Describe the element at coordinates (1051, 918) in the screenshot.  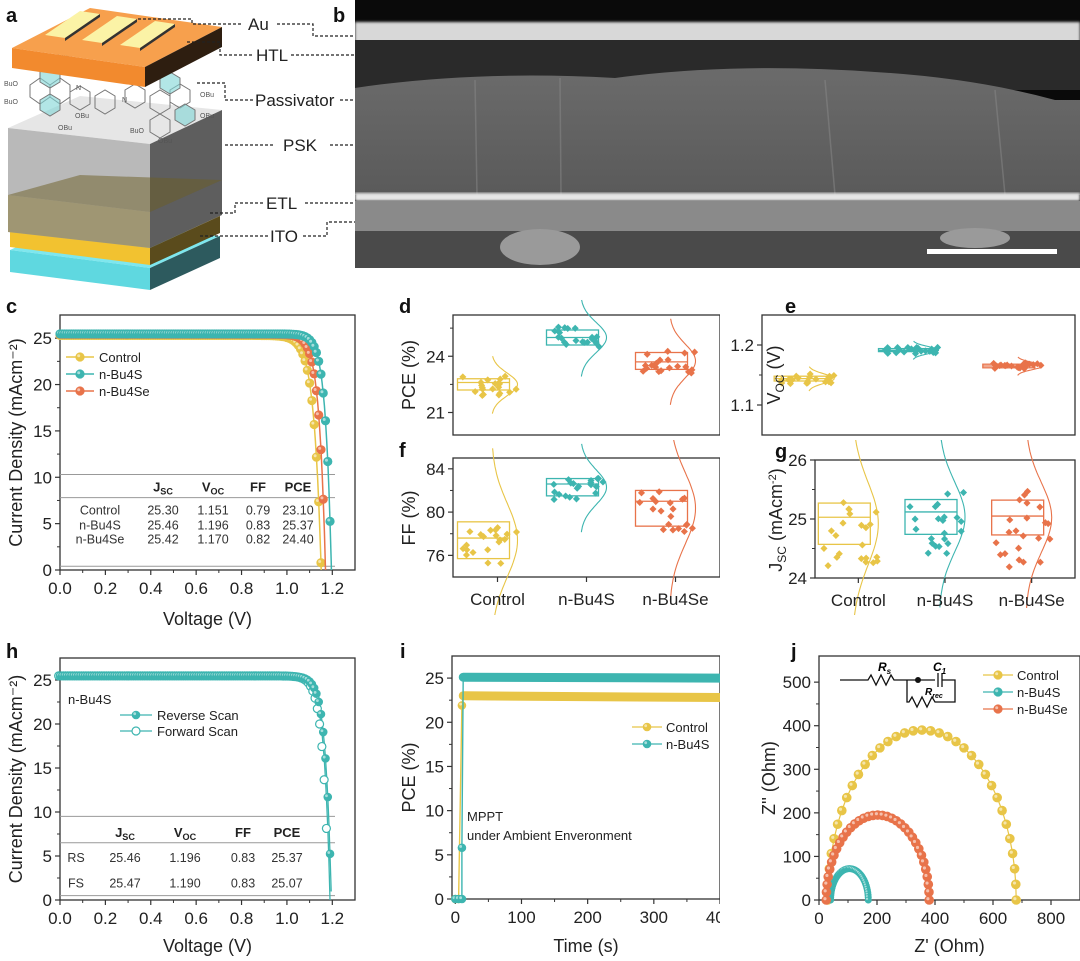
I see `x-tick-label: 800` at that location.